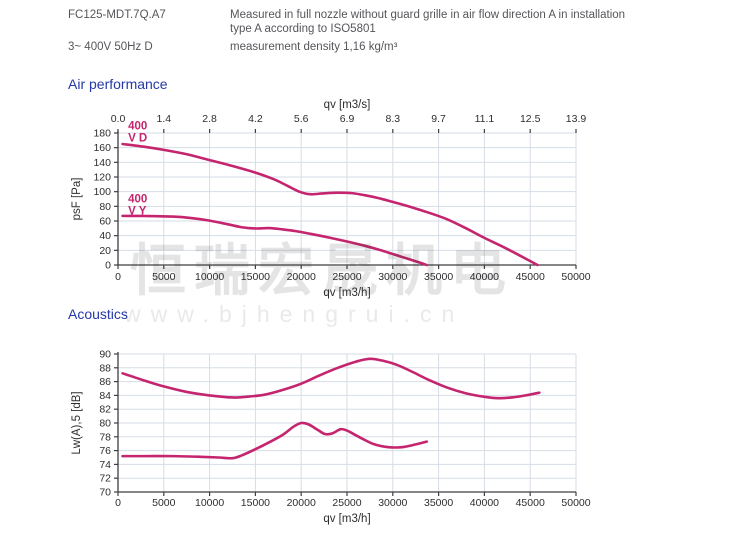 This screenshot has width=750, height=538. What do you see at coordinates (105, 437) in the screenshot?
I see `svg-text: 78` at bounding box center [105, 437].